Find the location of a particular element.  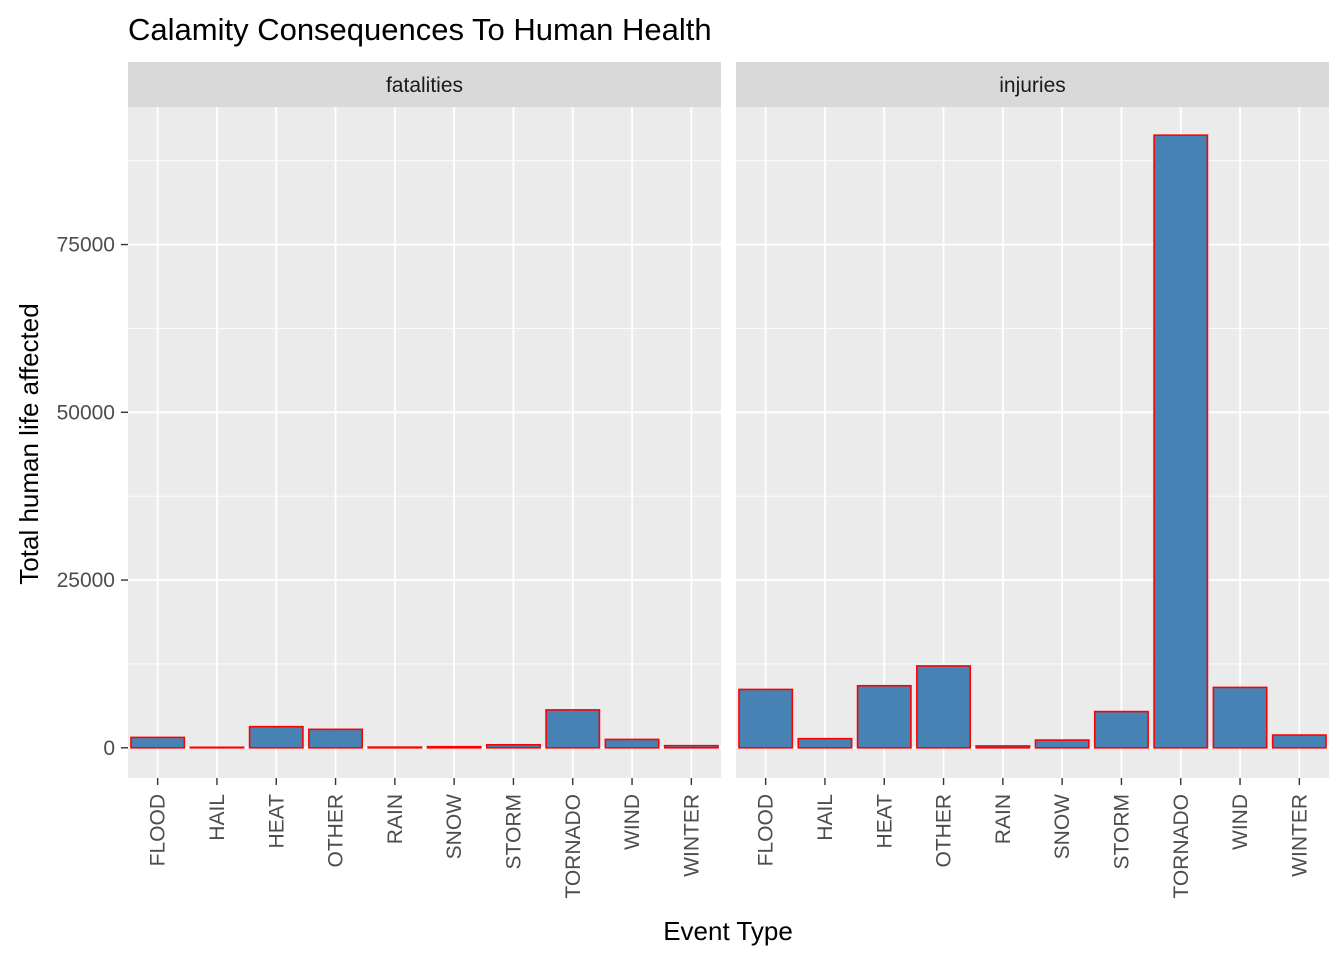

bar-injuries-winter is located at coordinates (1299, 741).